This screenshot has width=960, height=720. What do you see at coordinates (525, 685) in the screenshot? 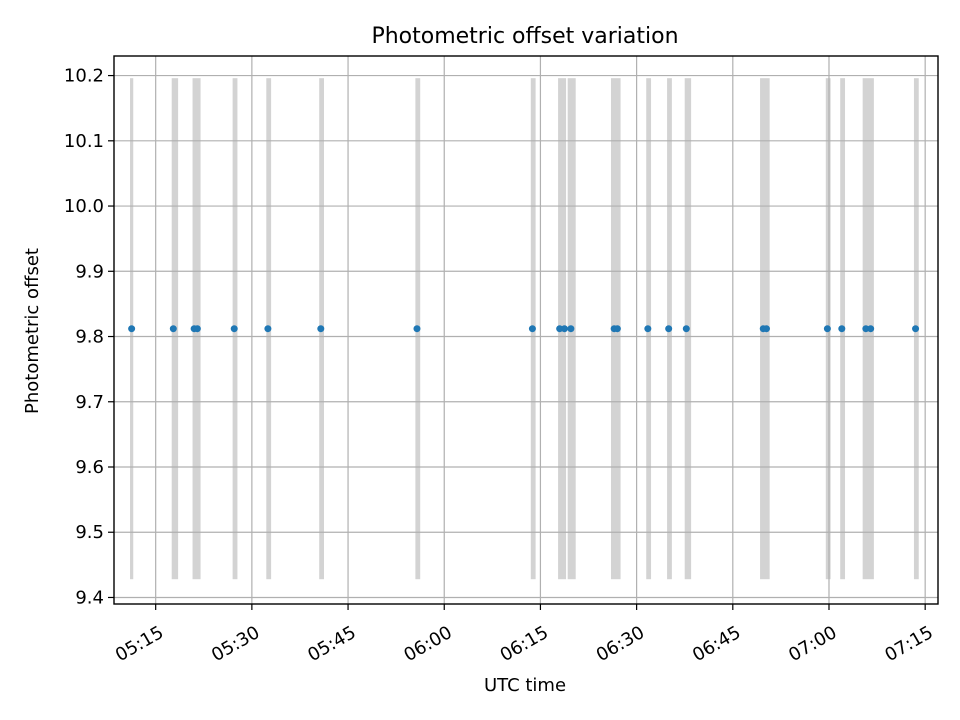
I see `x-axis-label: UTC time` at bounding box center [525, 685].